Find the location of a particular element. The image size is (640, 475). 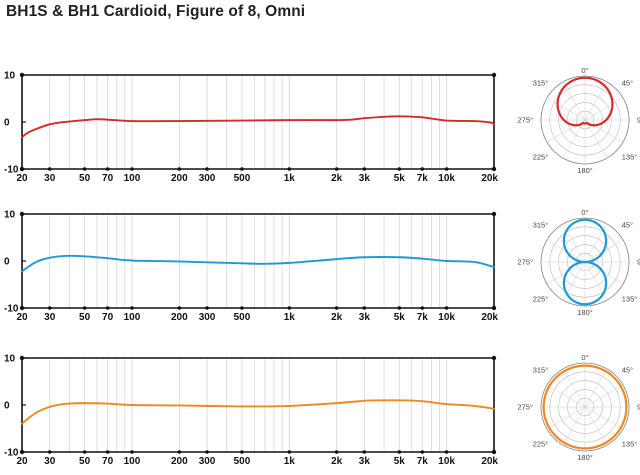

response-curve-cardioid is located at coordinates (258, 126).